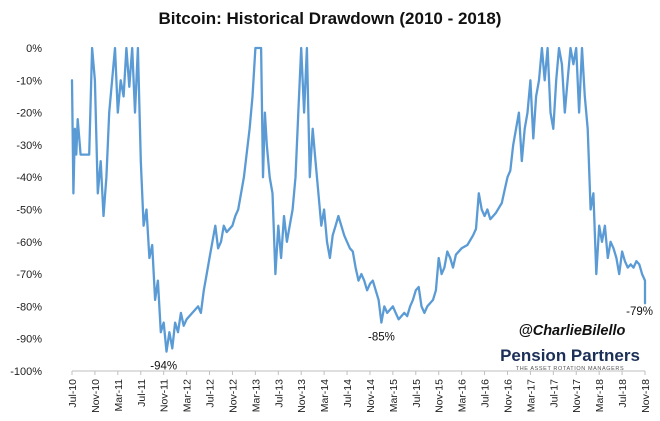 Image resolution: width=660 pixels, height=421 pixels. What do you see at coordinates (325, 395) in the screenshot?
I see `x-tick-label: Mar-14` at bounding box center [325, 395].